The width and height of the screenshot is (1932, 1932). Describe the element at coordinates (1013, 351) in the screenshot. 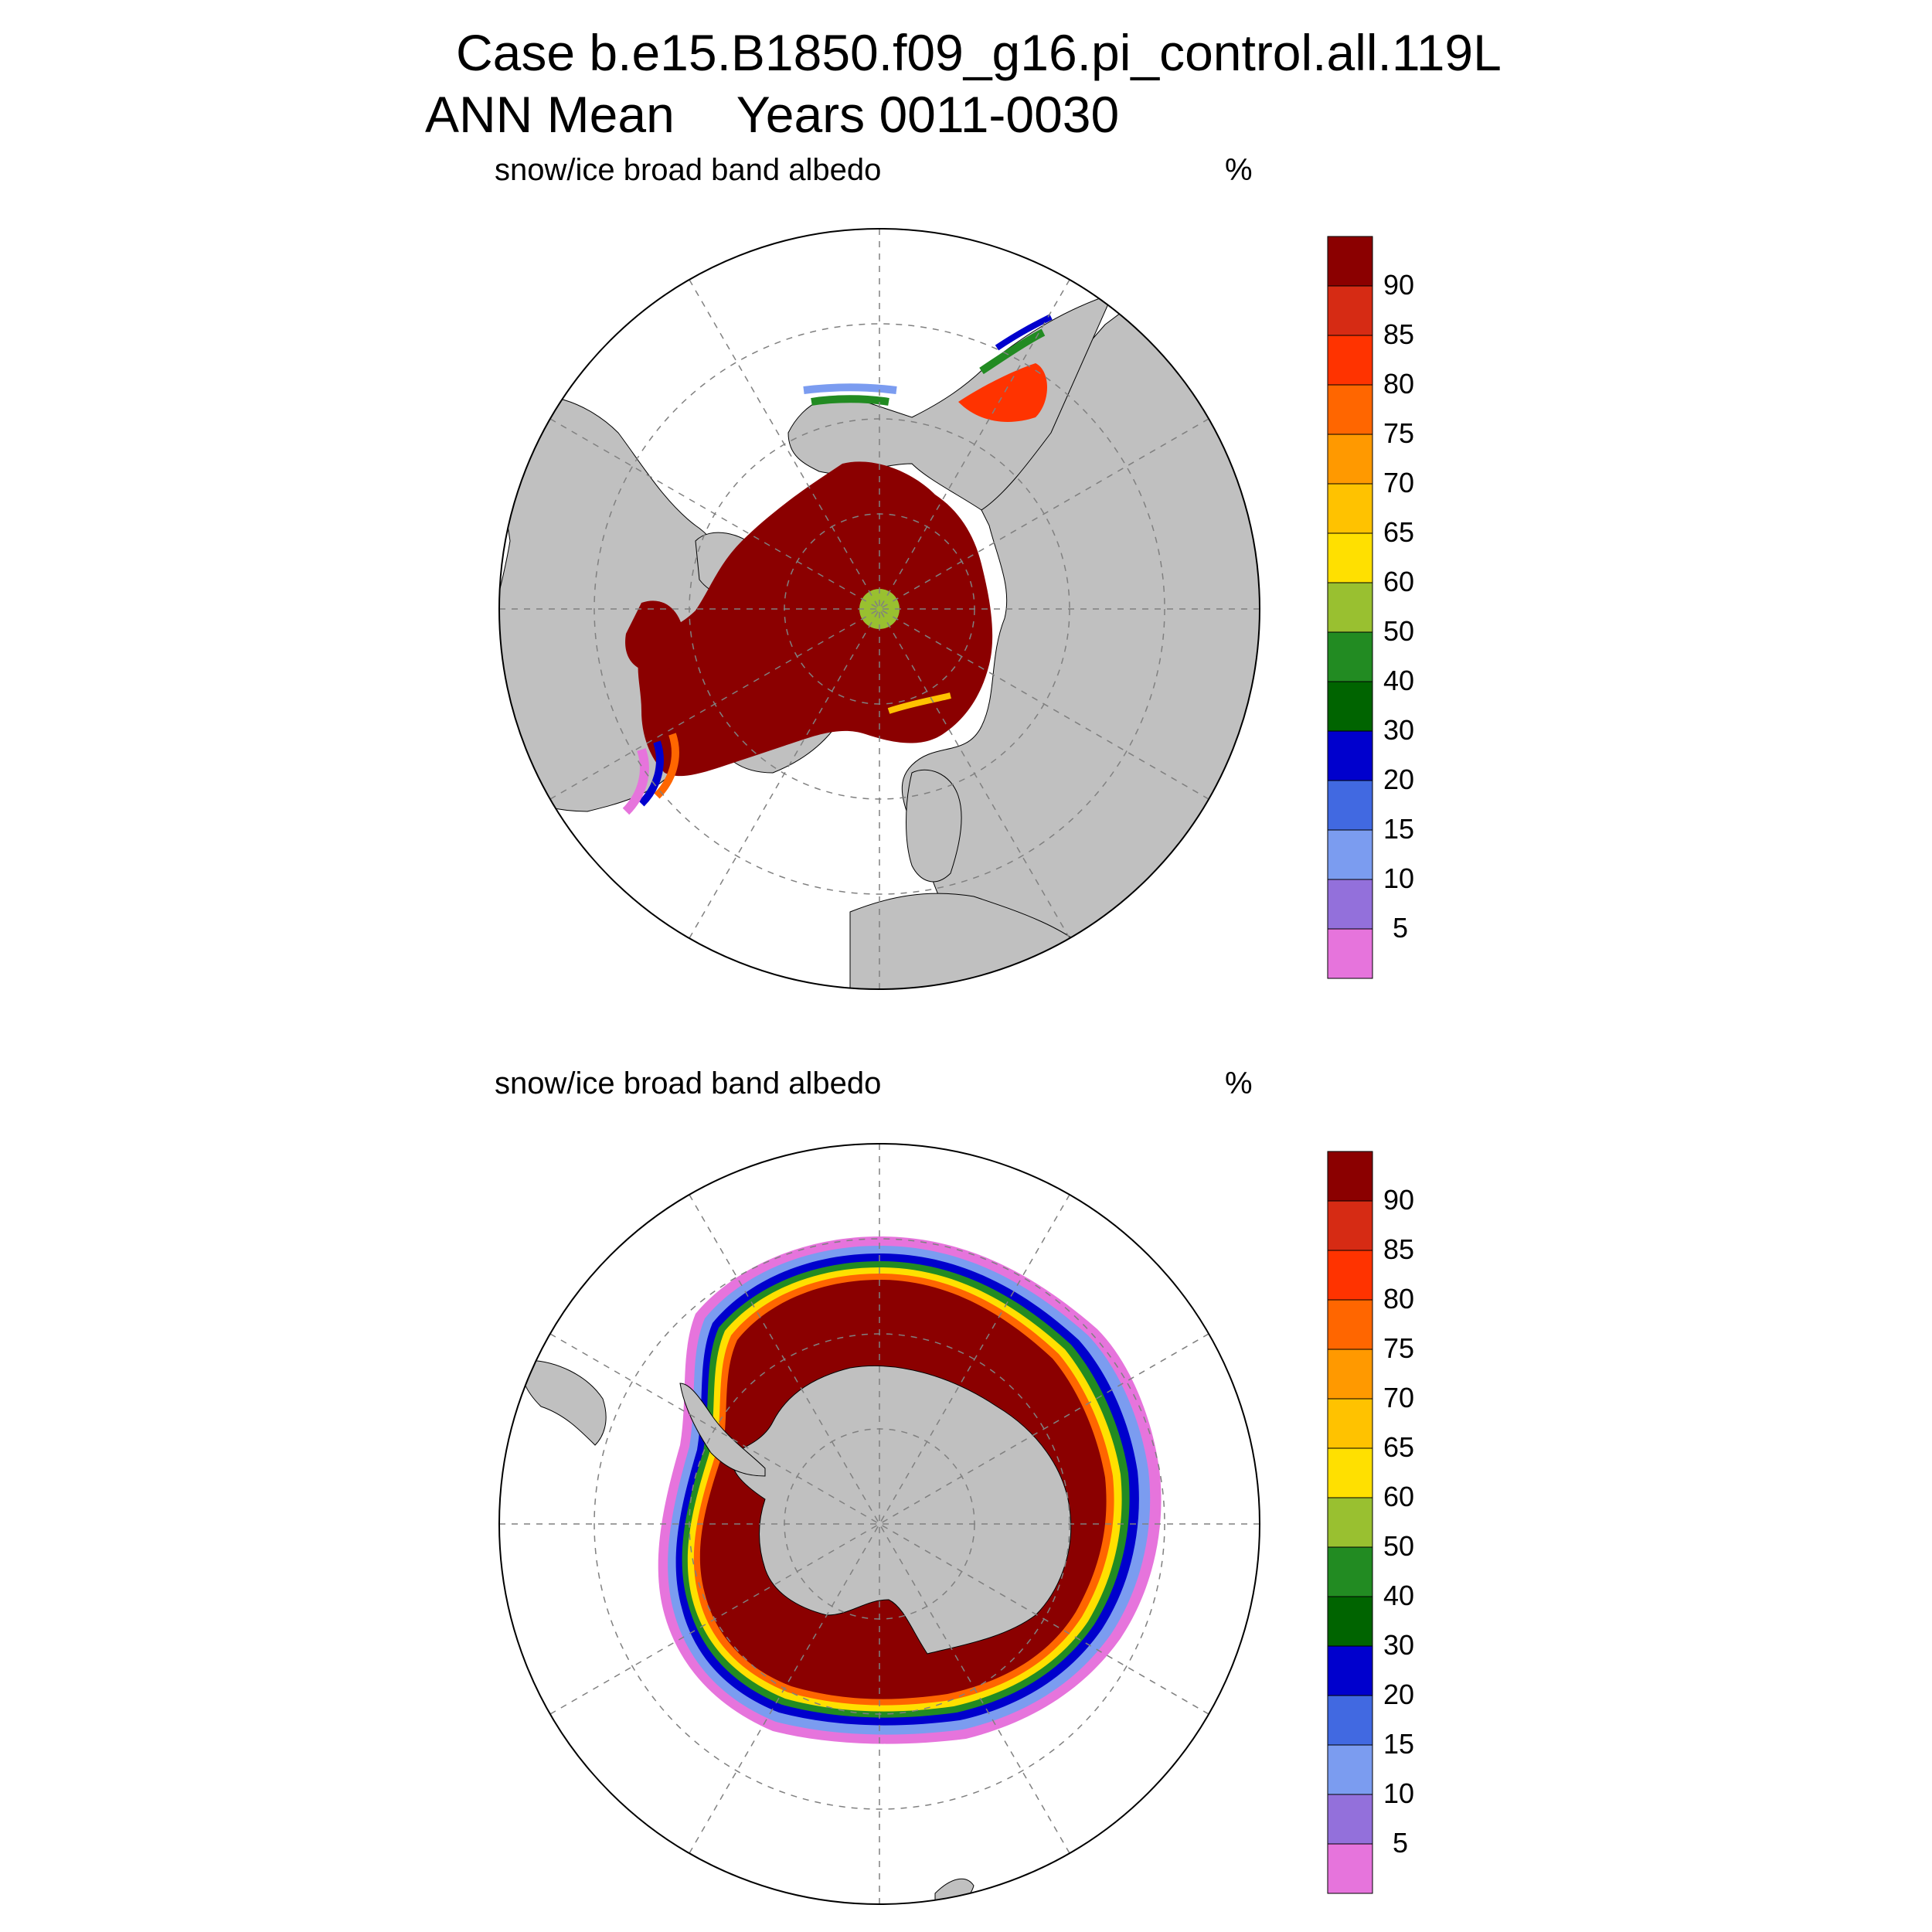

I see `north-seaice-okhotsk-edge` at that location.